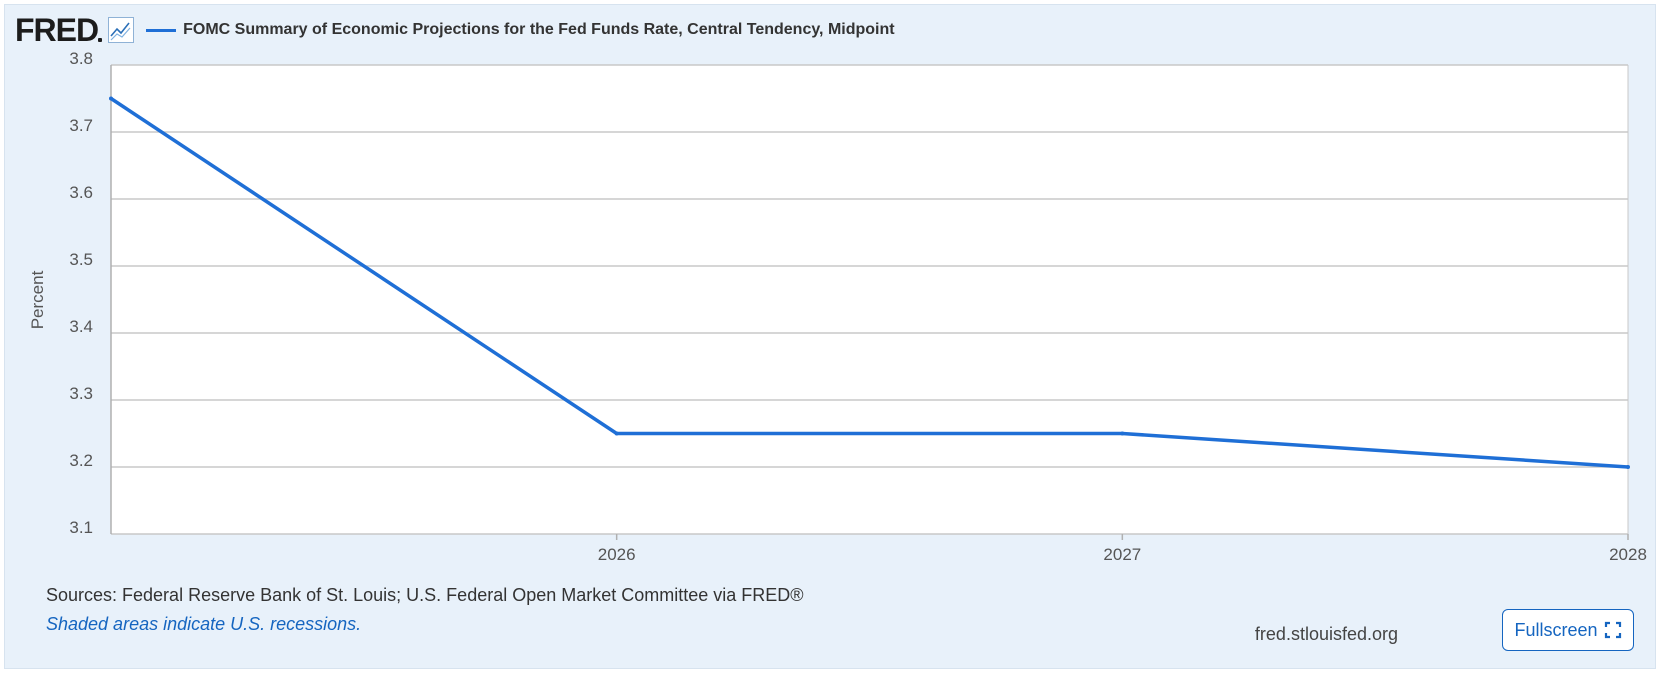  I want to click on site-url: fred.stlouisfed.org, so click(1326, 634).